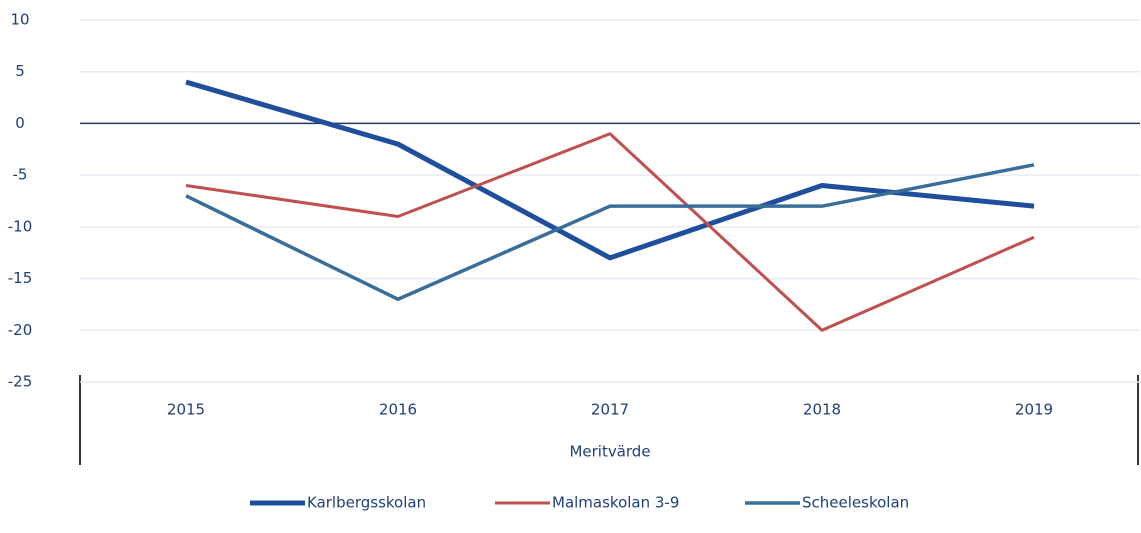 Image resolution: width=1141 pixels, height=533 pixels. I want to click on x-axis-label: Meritvärde, so click(609, 452).